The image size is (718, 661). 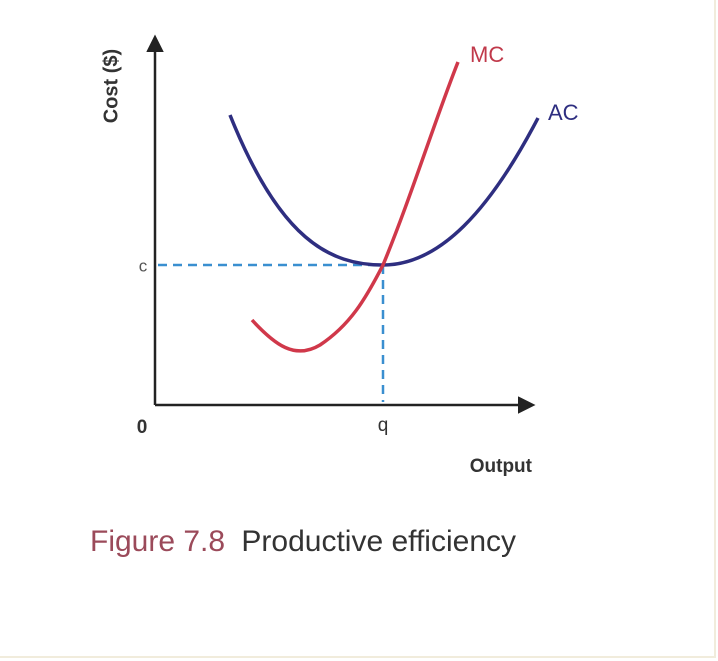 I want to click on y-axis-label: Cost ($), so click(x=111, y=86).